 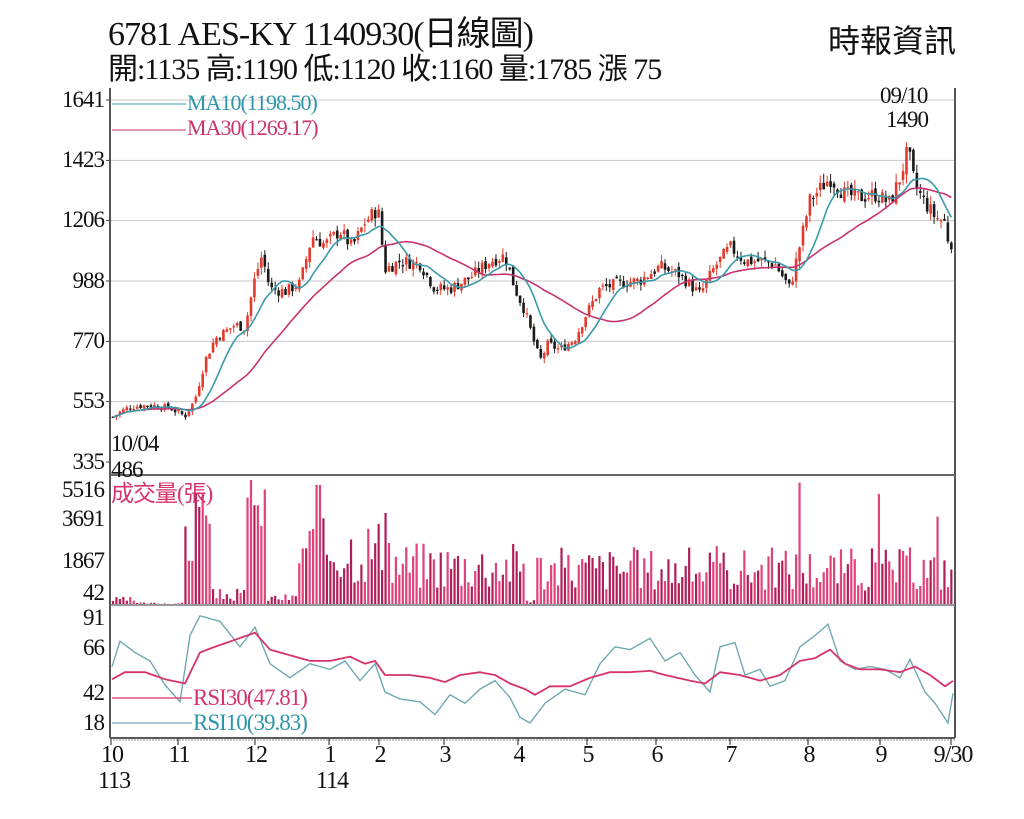 I want to click on x-label-sep: 9, so click(x=881, y=755).